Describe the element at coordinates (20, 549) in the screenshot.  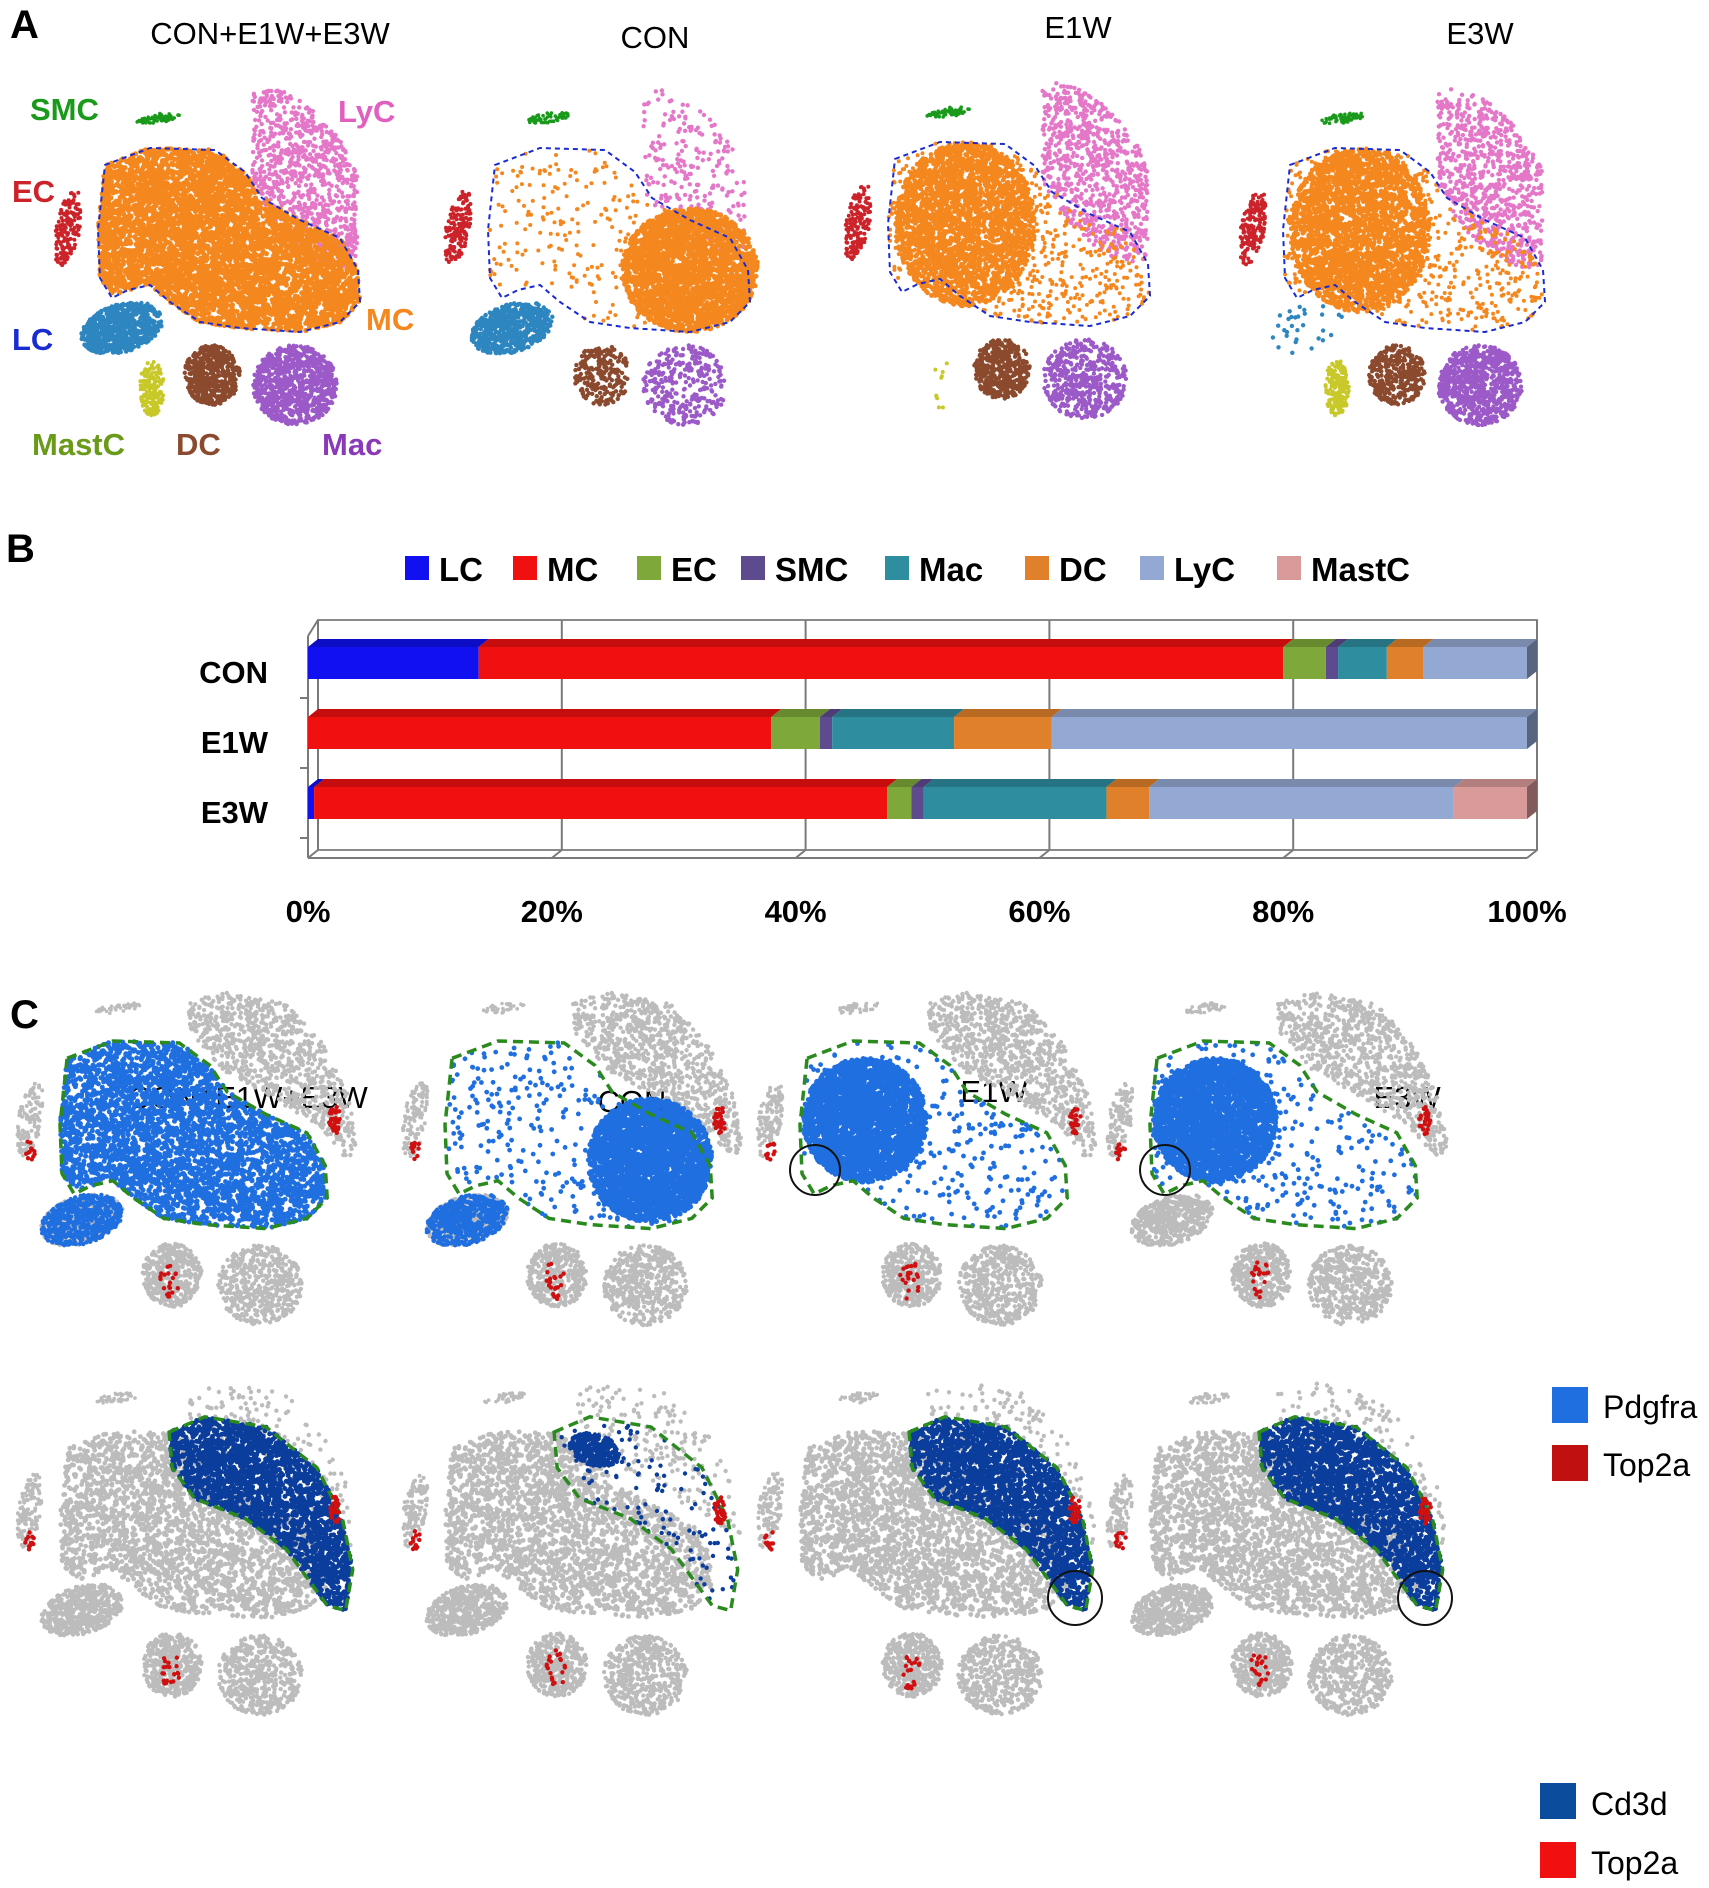
I see `panel-b-letter: B` at that location.